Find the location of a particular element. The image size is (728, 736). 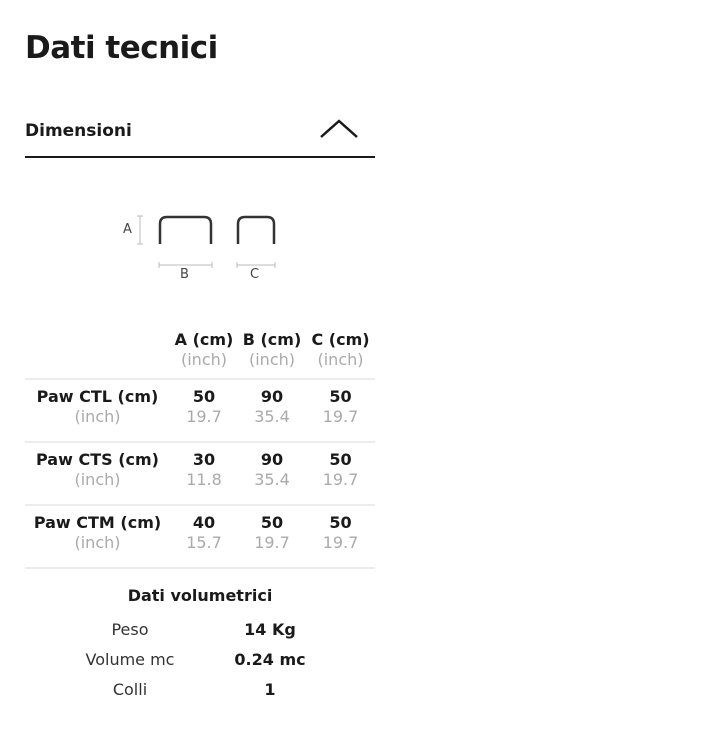

volumetric-row: Colli 1 is located at coordinates (200, 690).